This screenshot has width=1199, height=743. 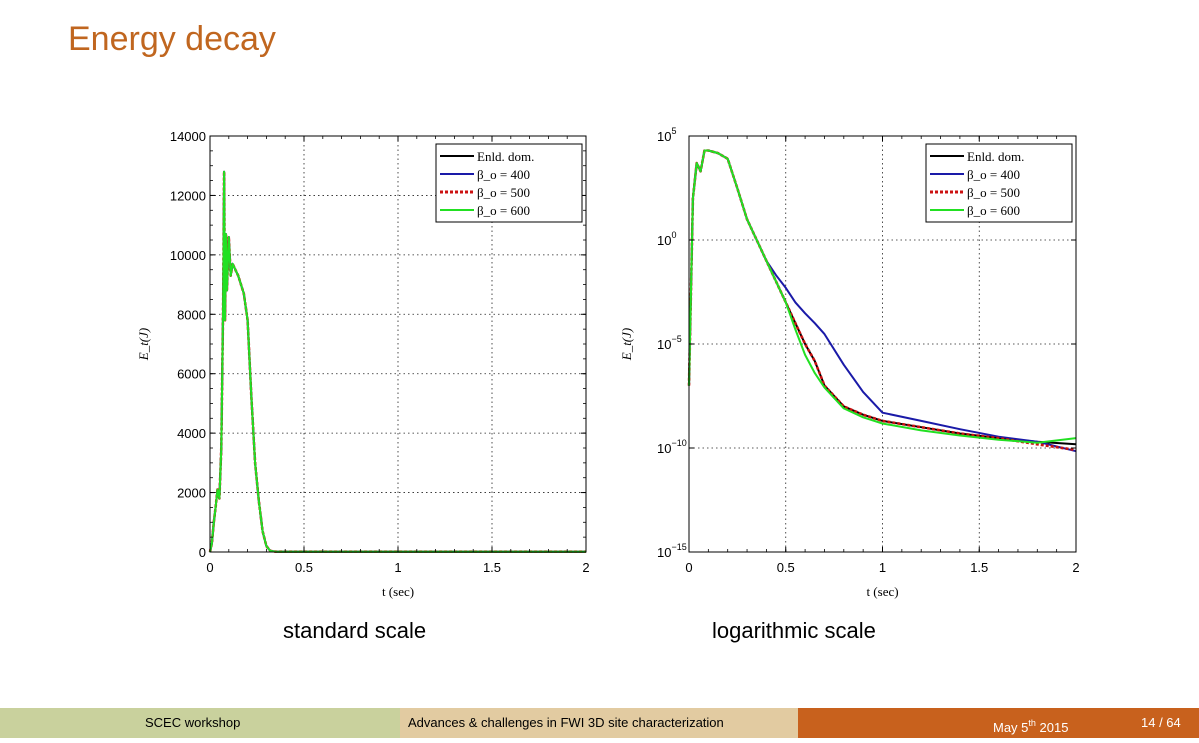 What do you see at coordinates (188, 195) in the screenshot?
I see `y-tick-label: 12000` at bounding box center [188, 195].